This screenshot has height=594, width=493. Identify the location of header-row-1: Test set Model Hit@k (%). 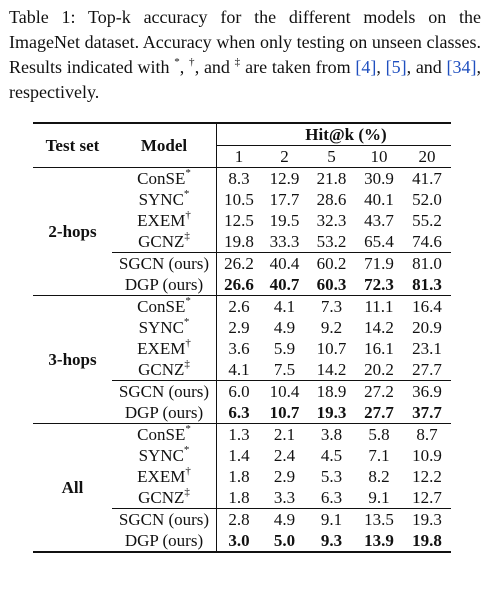
(242, 145).